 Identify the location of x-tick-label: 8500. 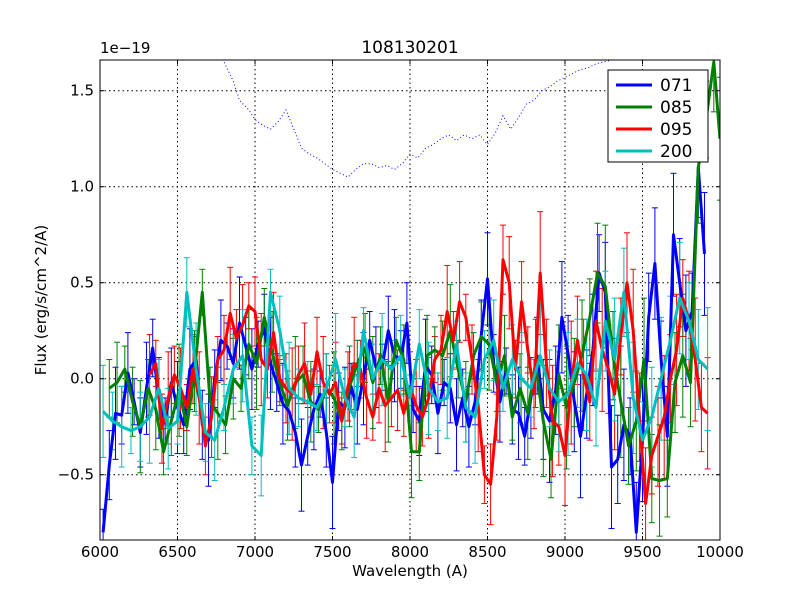
(487, 552).